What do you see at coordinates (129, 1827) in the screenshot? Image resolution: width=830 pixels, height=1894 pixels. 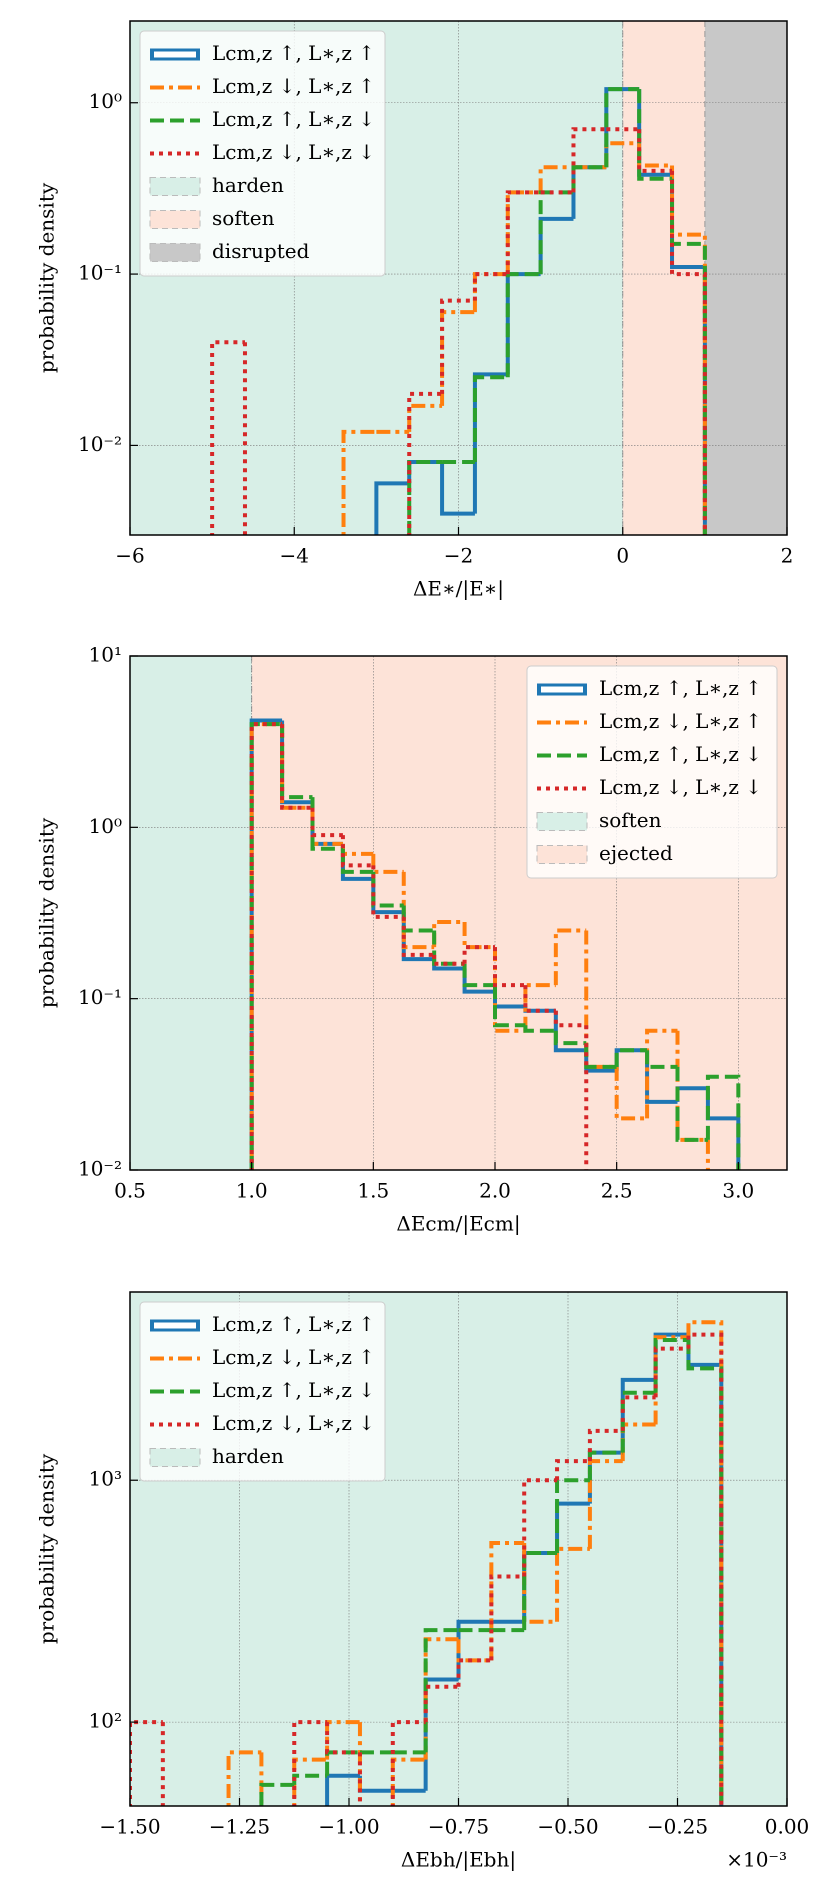 I see `x-tick-label: −1.50` at bounding box center [129, 1827].